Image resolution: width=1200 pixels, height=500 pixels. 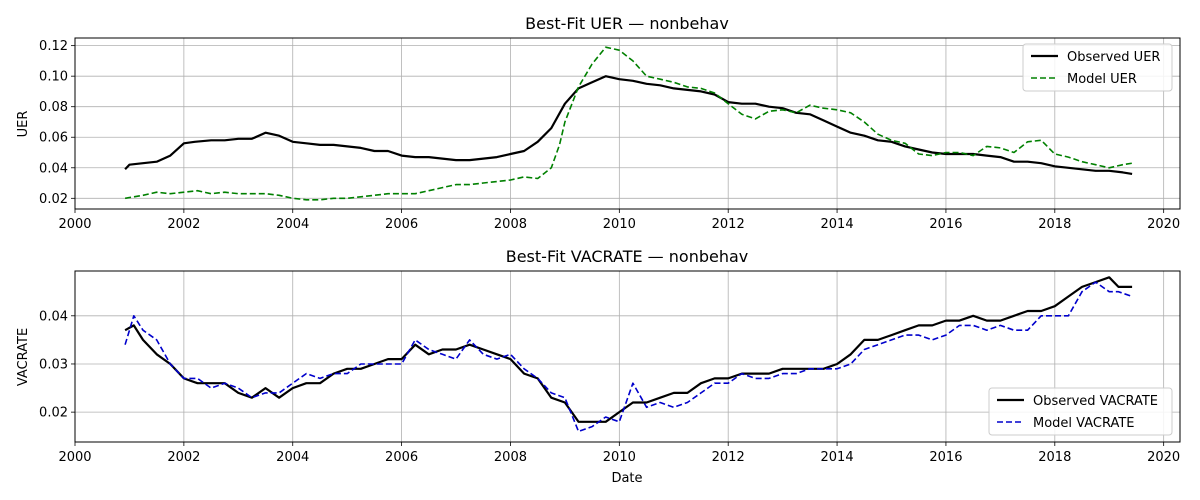 What do you see at coordinates (945, 457) in the screenshot?
I see `vacrate-x-tick-label: 2016` at bounding box center [945, 457].